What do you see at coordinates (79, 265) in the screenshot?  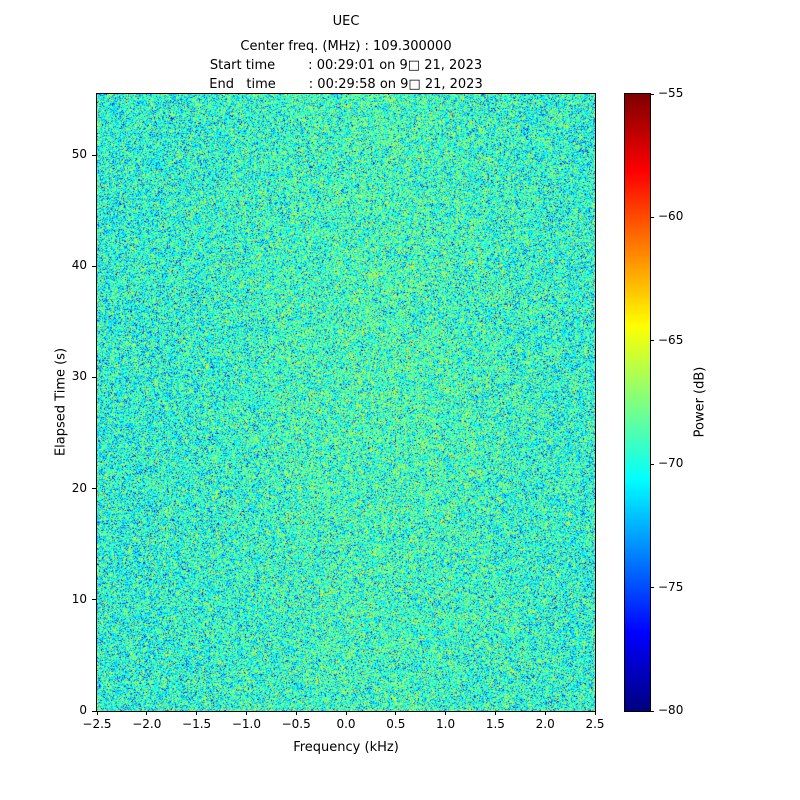 I see `y-tick-label: 40` at bounding box center [79, 265].